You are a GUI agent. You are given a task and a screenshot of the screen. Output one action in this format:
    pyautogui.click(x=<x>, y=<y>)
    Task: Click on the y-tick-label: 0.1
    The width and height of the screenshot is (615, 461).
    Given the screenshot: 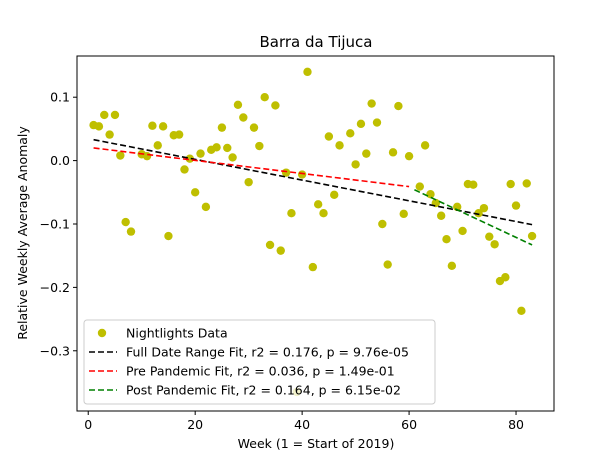 What is the action you would take?
    pyautogui.click(x=60, y=97)
    